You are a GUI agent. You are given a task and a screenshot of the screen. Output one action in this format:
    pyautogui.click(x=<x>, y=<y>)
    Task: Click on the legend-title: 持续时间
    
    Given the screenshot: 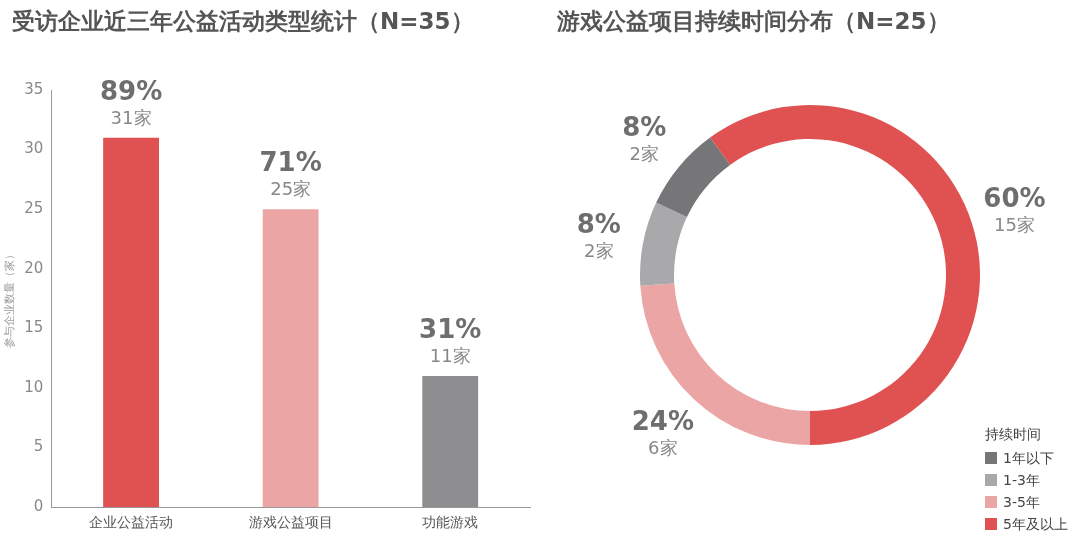 What is the action you would take?
    pyautogui.click(x=1014, y=434)
    